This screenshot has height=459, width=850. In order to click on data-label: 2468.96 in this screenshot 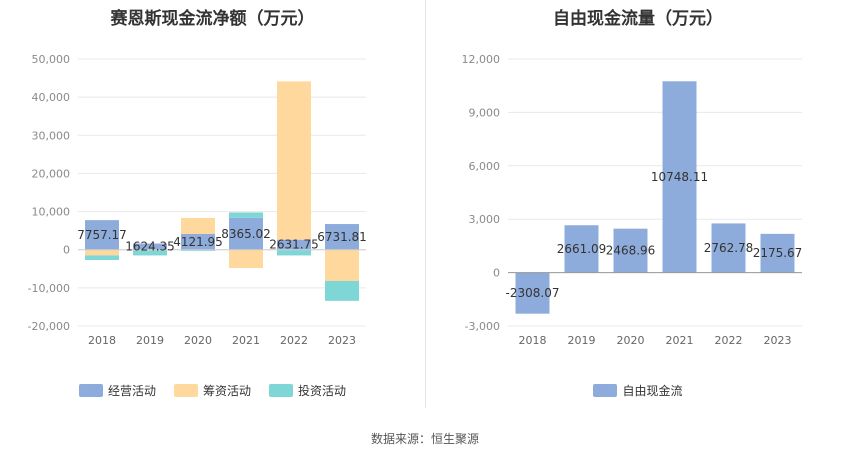, I will do `click(631, 251)`.